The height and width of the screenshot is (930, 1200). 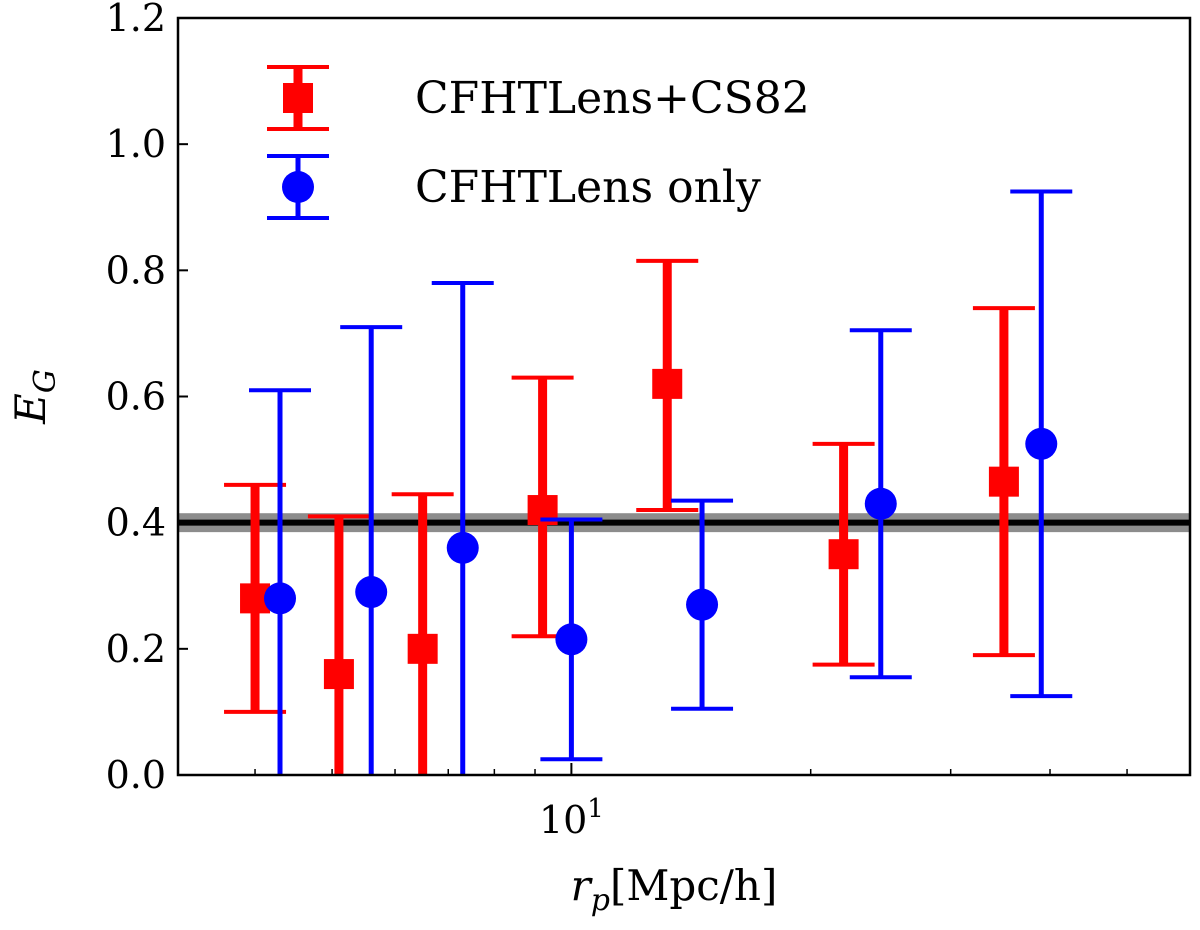 I want to click on y-tick-label: 1.0, so click(x=136, y=144).